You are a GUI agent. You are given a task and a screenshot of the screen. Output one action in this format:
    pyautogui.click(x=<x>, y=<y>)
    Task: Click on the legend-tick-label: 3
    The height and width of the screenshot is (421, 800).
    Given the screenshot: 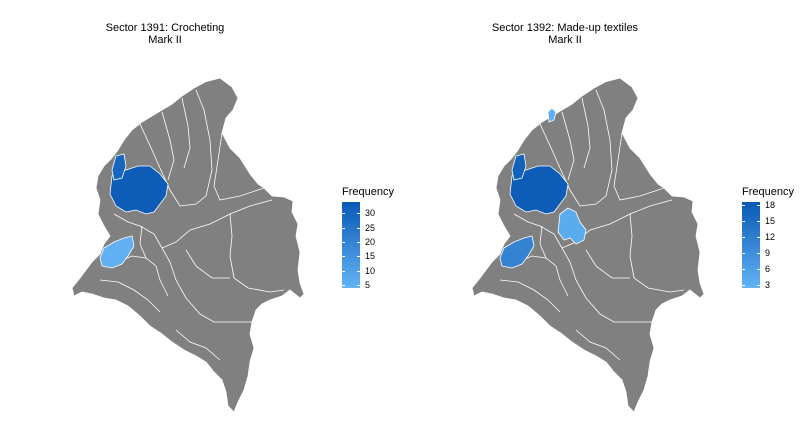 What is the action you would take?
    pyautogui.click(x=768, y=285)
    